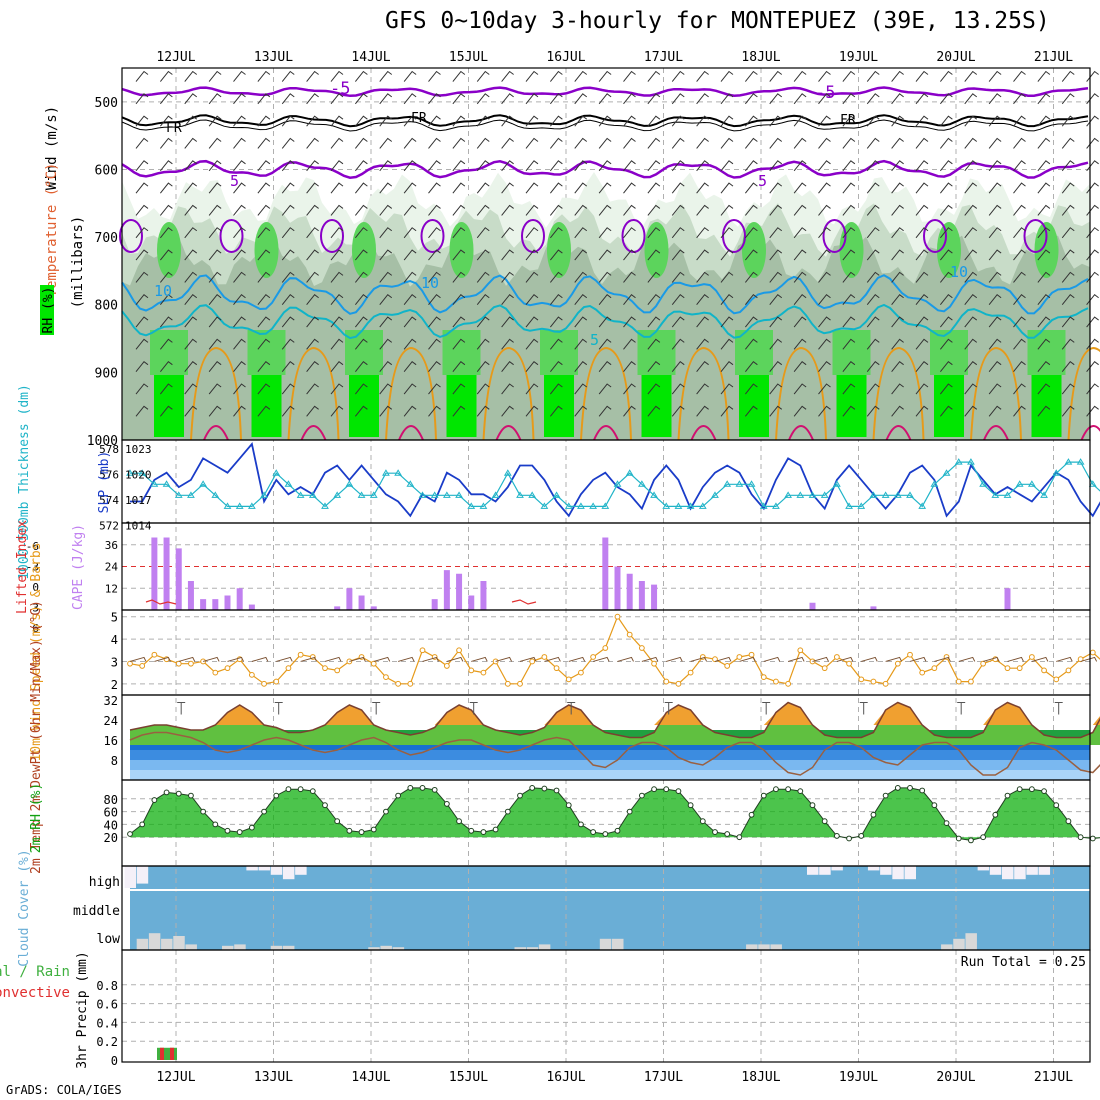 The height and width of the screenshot is (1100, 1100). I want to click on pressure-tick: 1000, so click(102, 441).